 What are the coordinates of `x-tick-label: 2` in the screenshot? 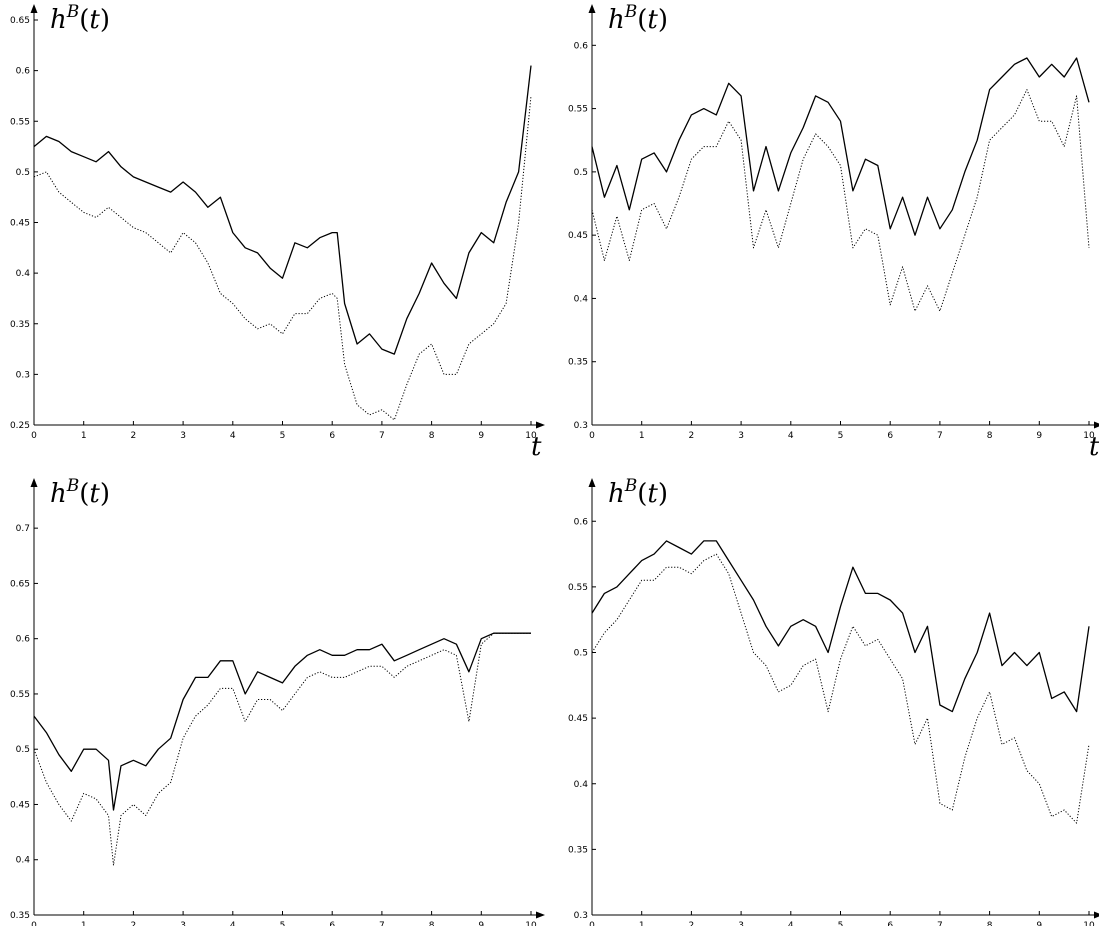 It's located at (134, 436).